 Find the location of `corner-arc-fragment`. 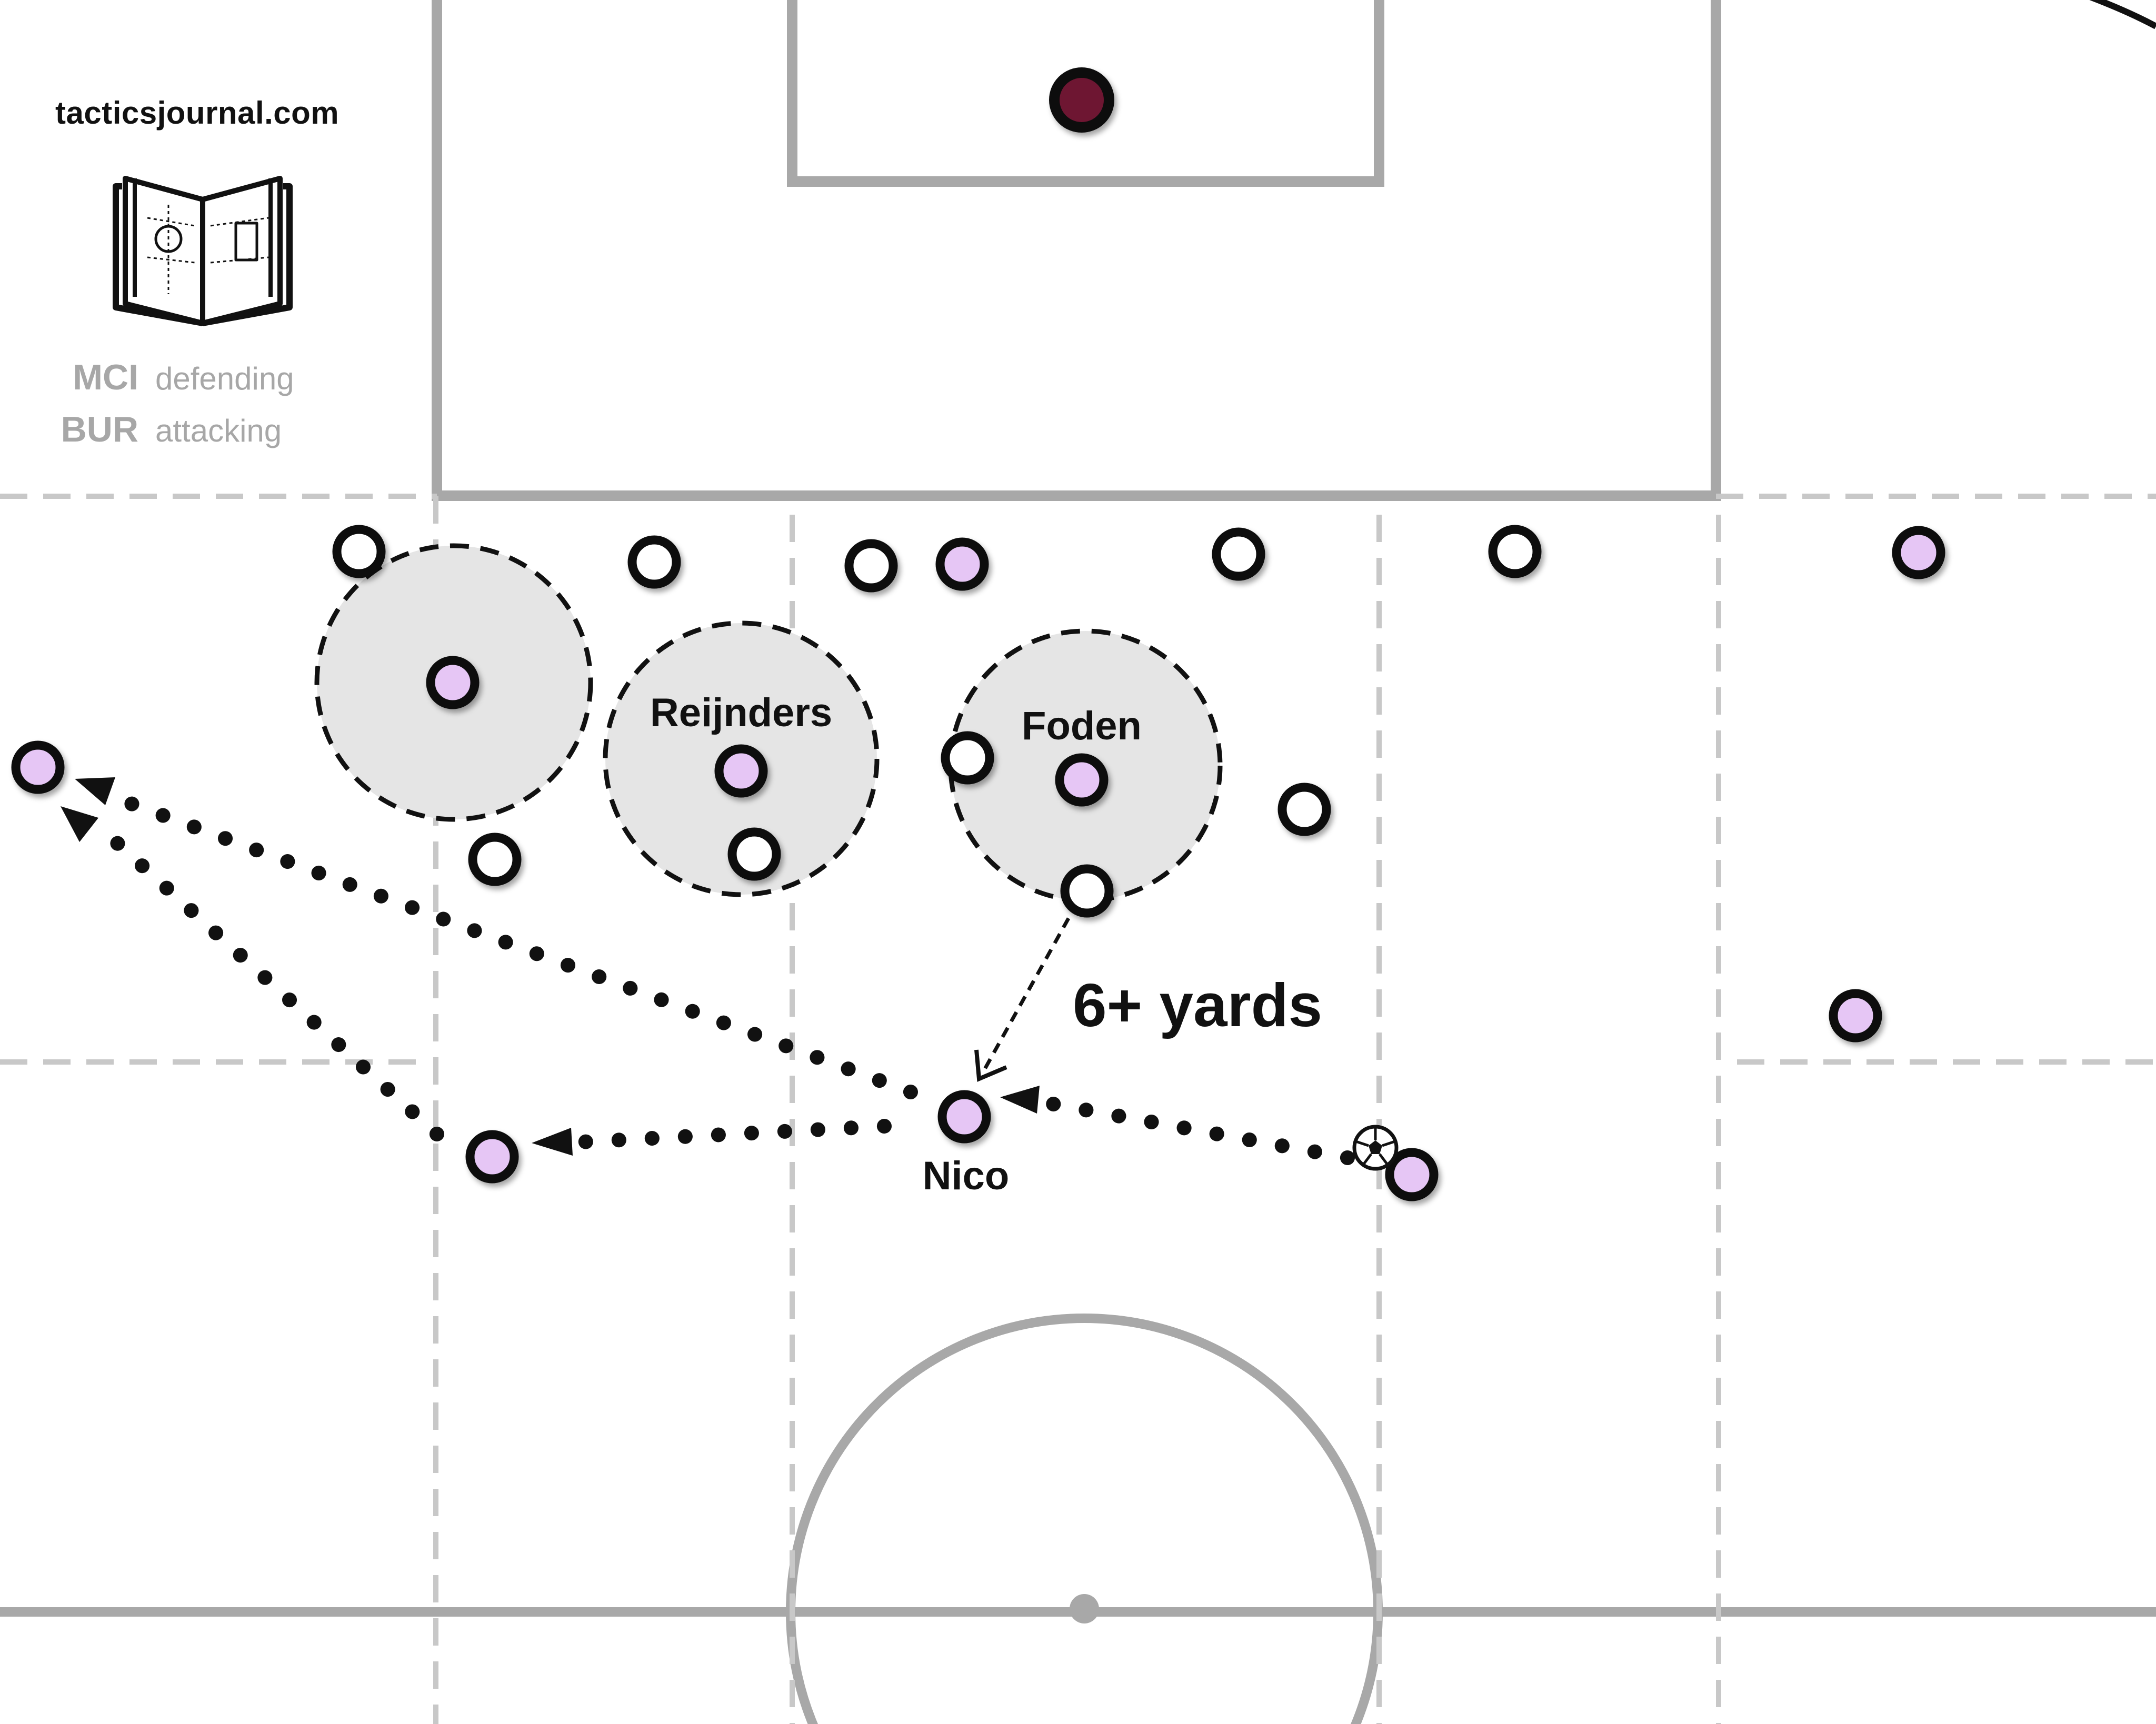

corner-arc-fragment is located at coordinates (2122, 15).